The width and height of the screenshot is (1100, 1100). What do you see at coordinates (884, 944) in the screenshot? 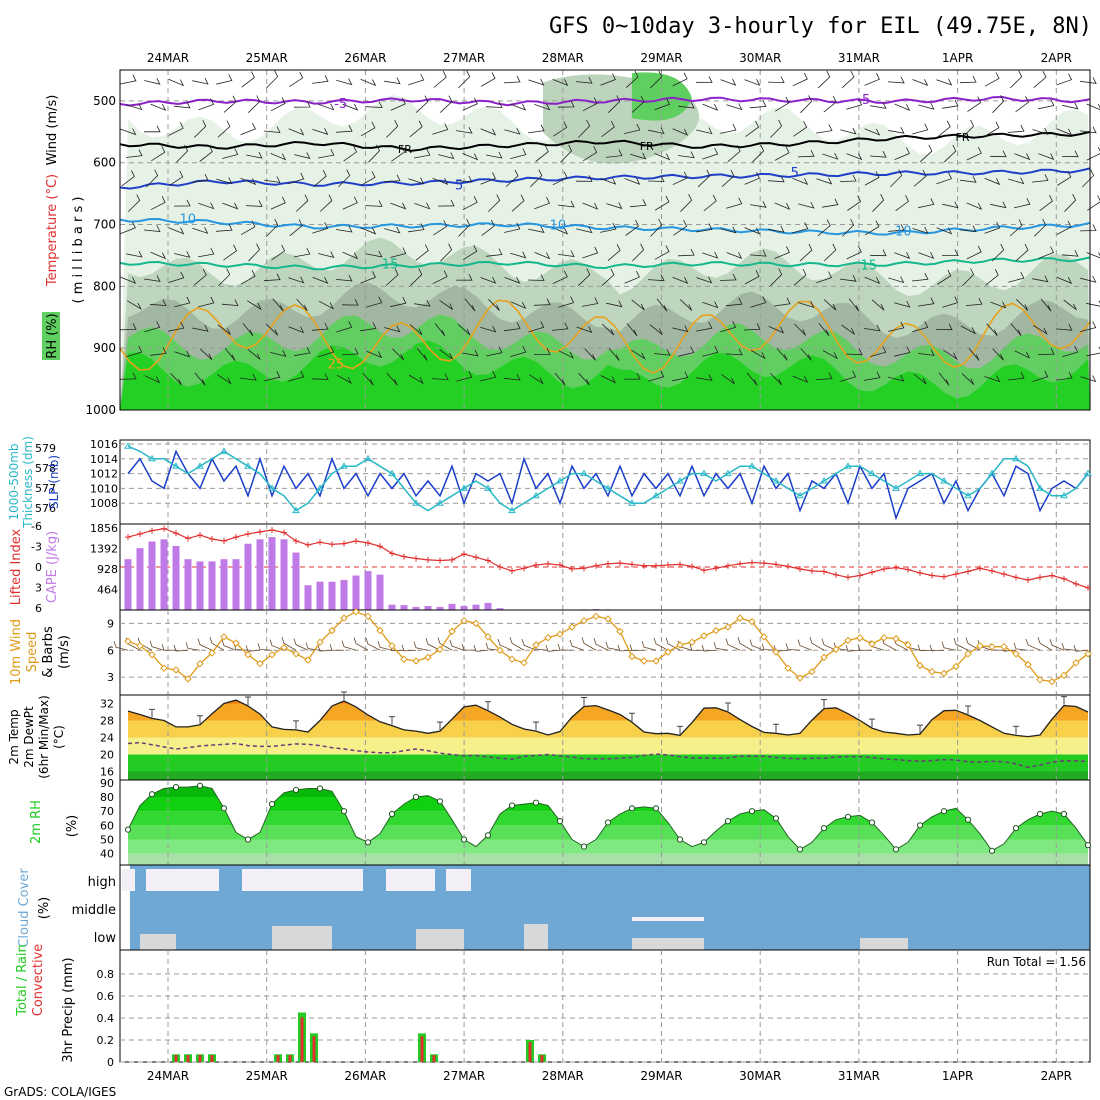
I see `cloud-low-cell` at bounding box center [884, 944].